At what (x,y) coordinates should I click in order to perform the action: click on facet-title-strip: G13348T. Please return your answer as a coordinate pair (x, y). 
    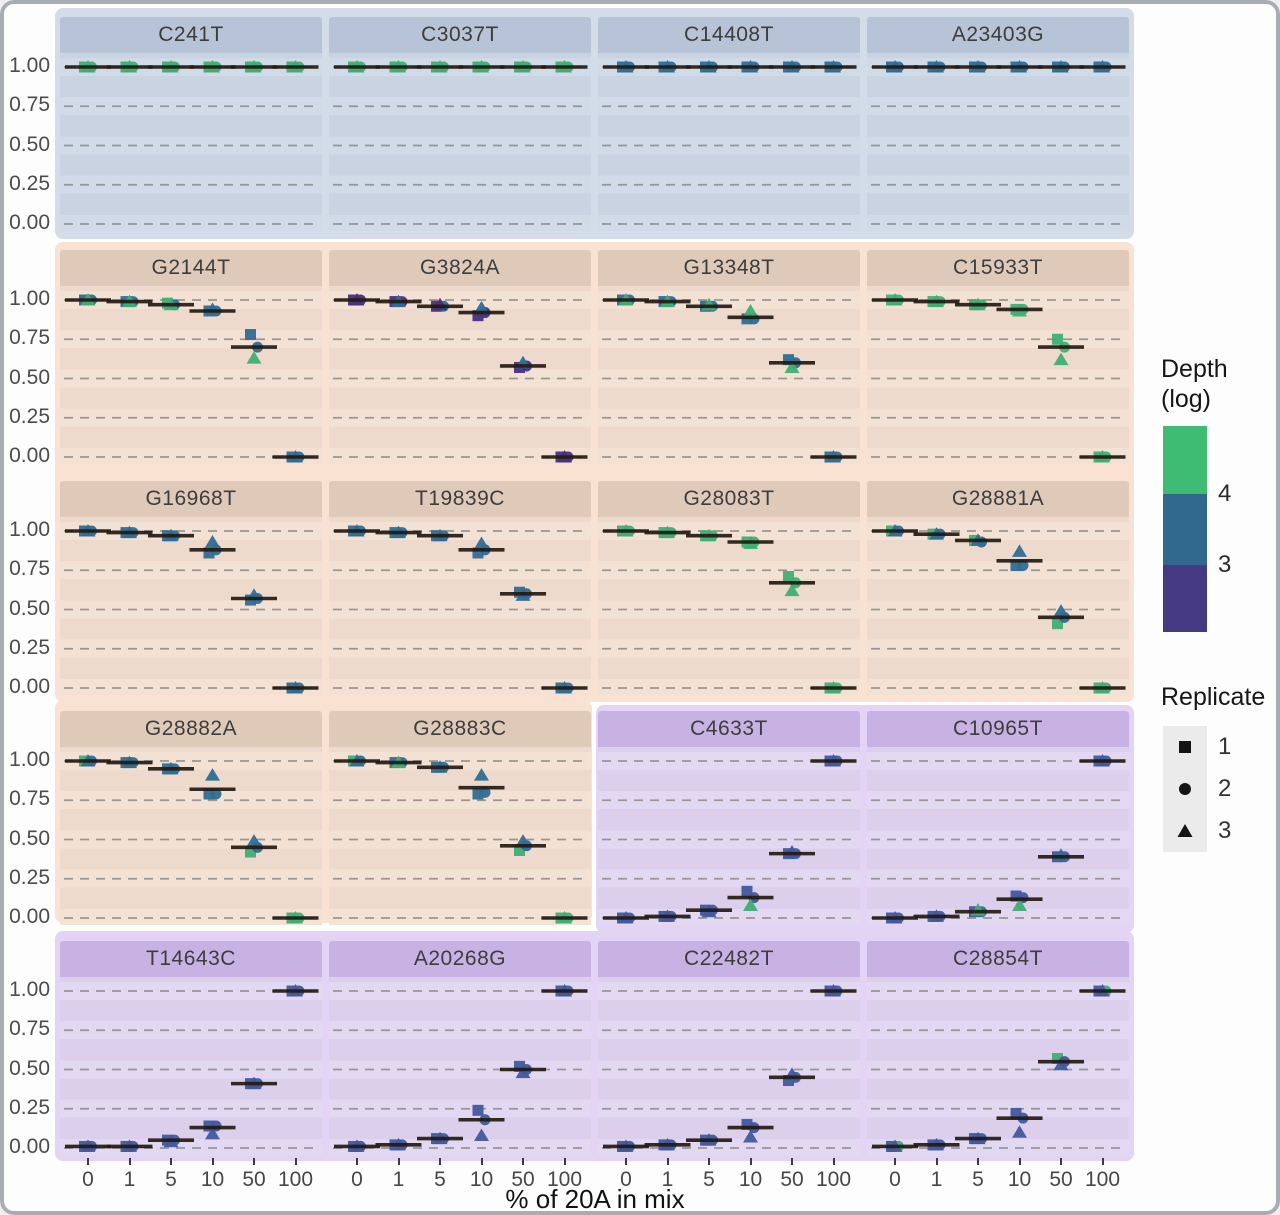
    Looking at the image, I should click on (729, 268).